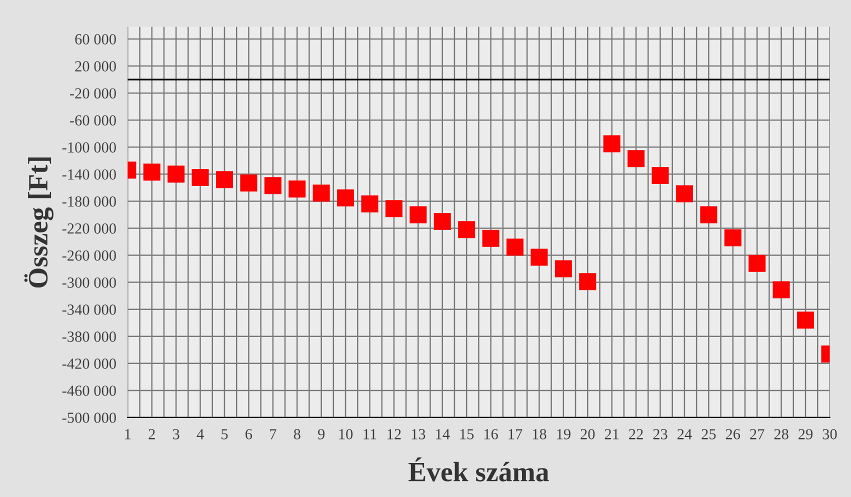  I want to click on x-tick-label: 28, so click(781, 434).